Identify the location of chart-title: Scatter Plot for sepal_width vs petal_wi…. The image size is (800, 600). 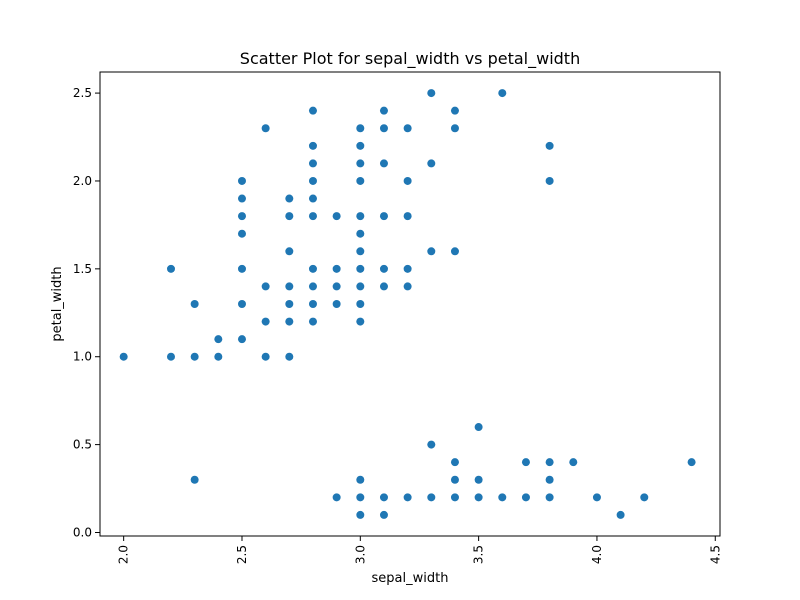
(410, 59).